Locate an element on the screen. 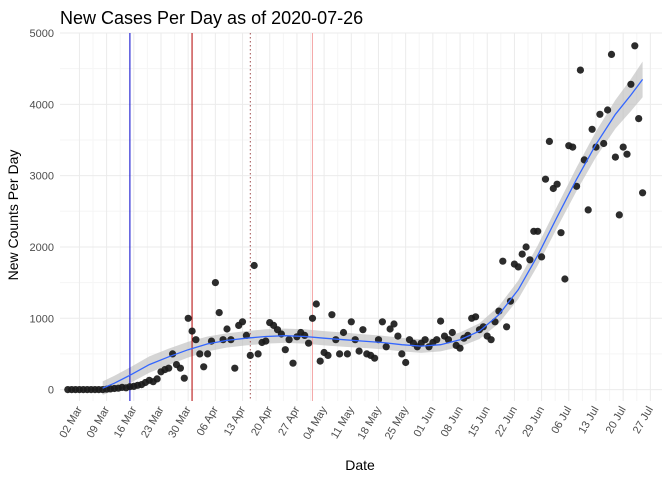 The height and width of the screenshot is (480, 672). chart-title: New Cases Per Day as of 2020-07-26 is located at coordinates (211, 18).